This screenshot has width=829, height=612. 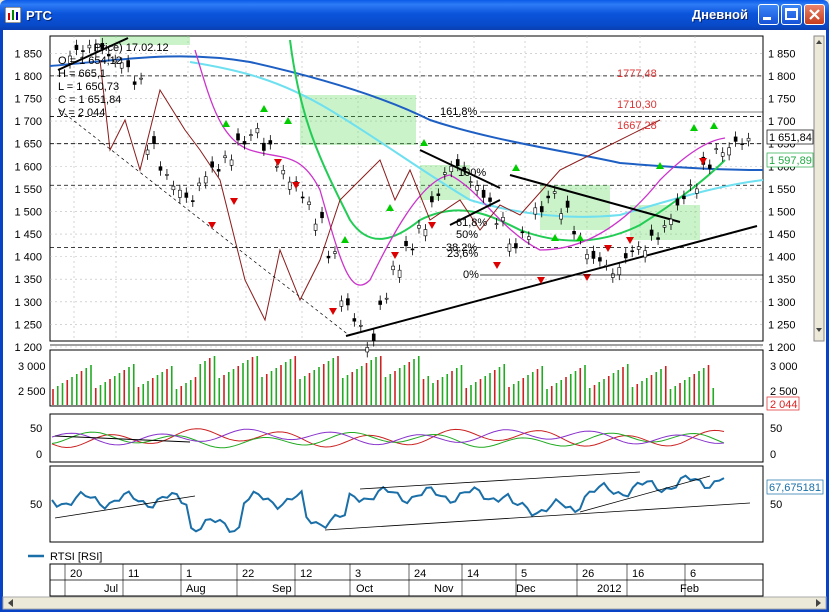 I want to click on minimize-icon, so click(x=767, y=18).